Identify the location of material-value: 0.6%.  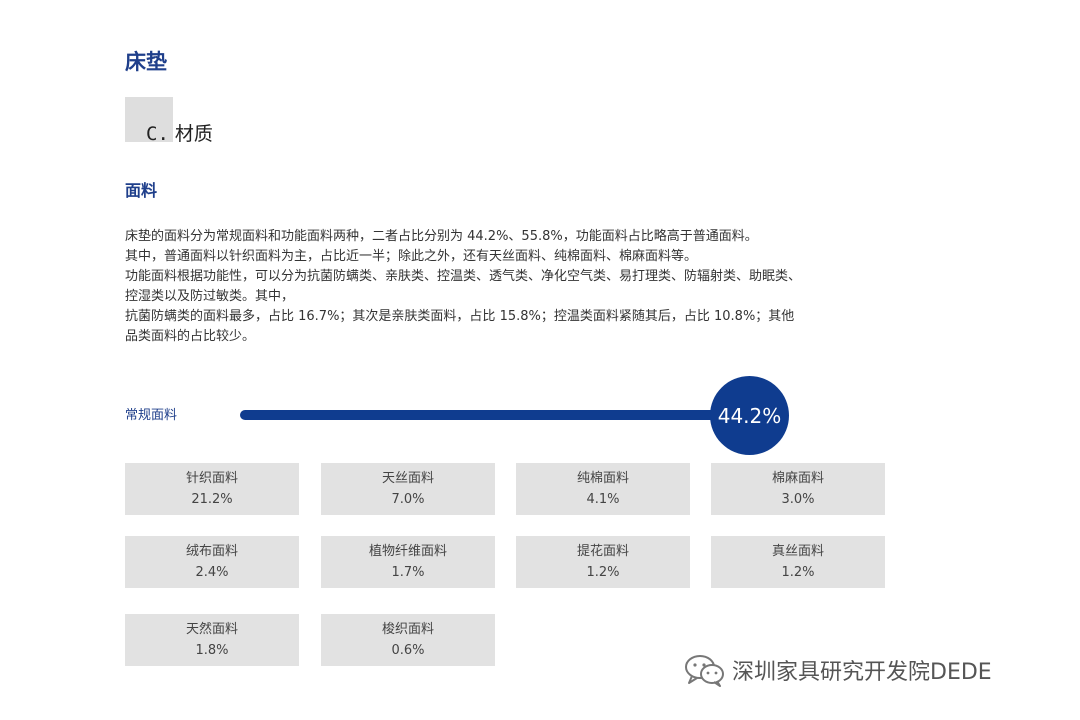
(408, 650).